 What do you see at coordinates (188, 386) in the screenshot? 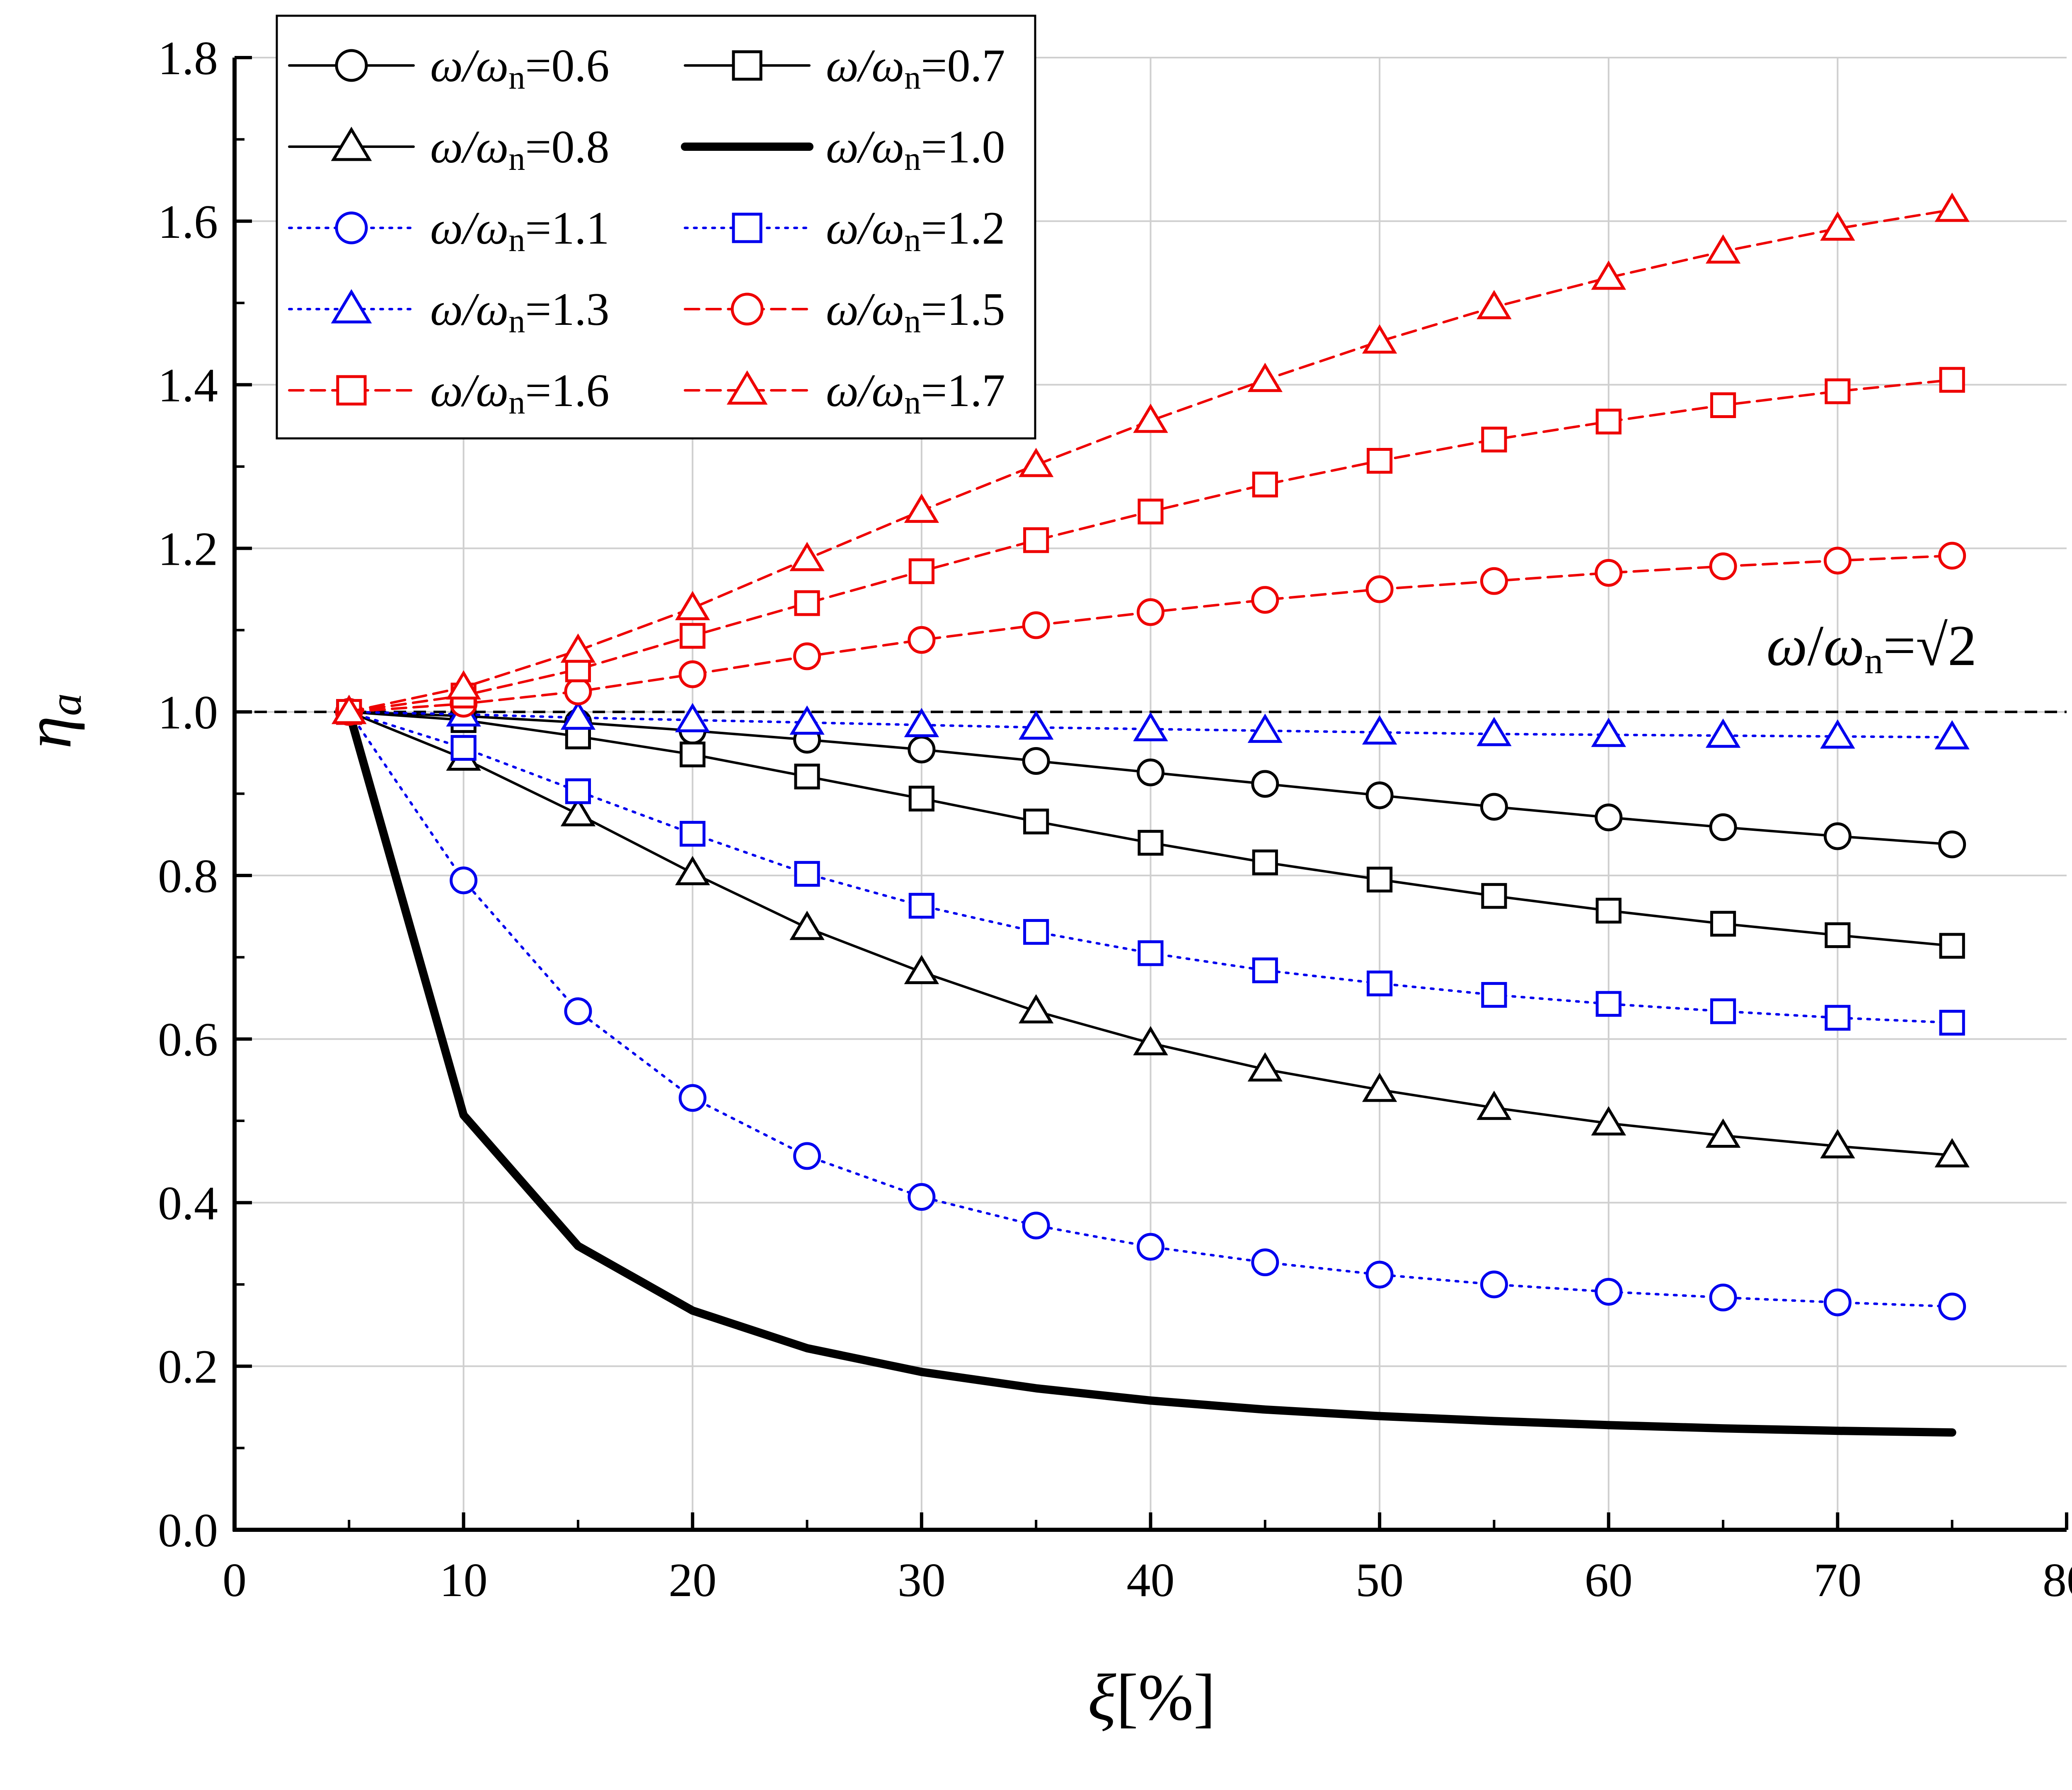
I see `y-tick-label: 1.4` at bounding box center [188, 386].